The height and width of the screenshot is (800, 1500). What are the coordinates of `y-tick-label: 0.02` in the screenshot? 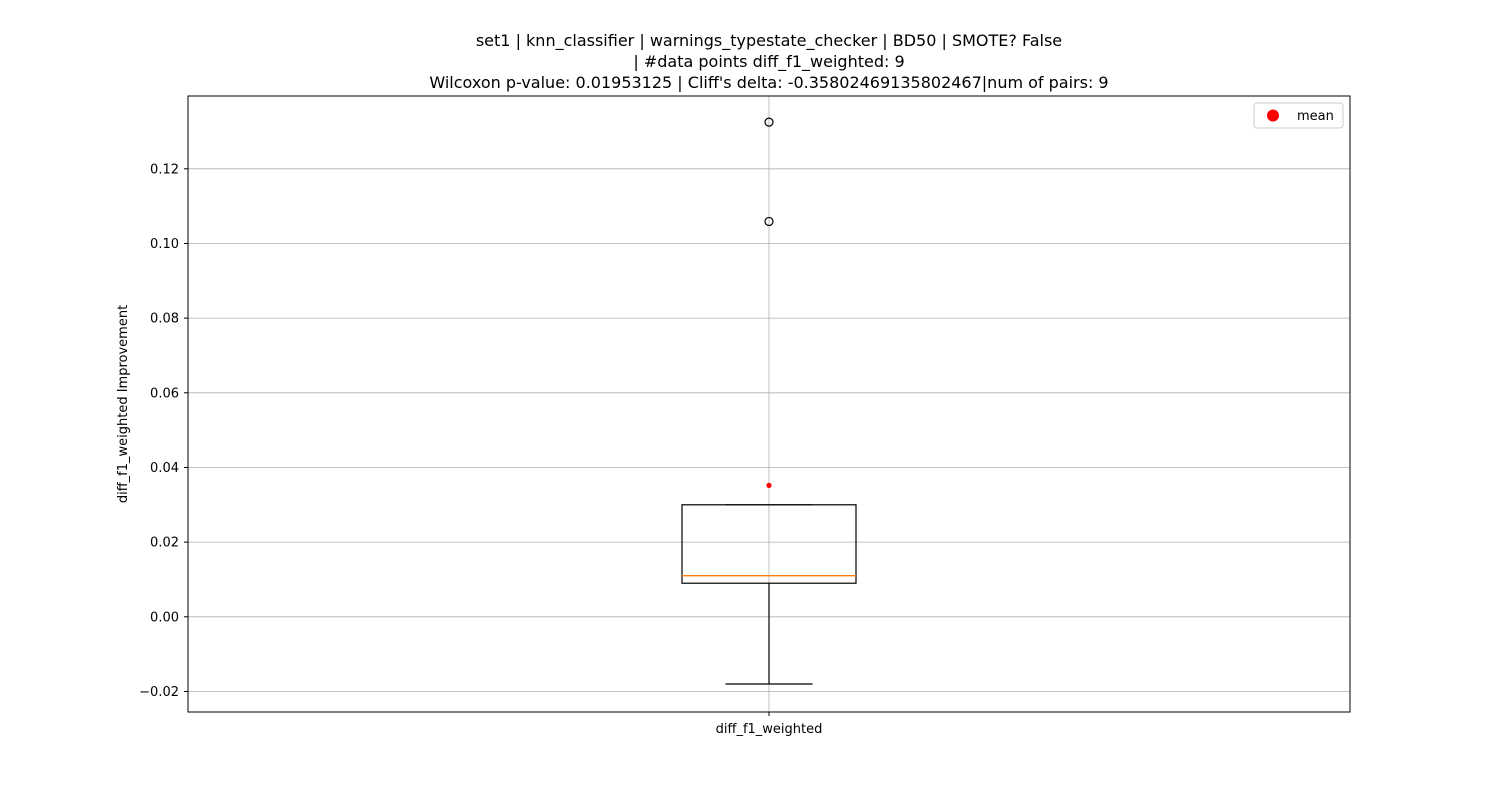 It's located at (164, 543).